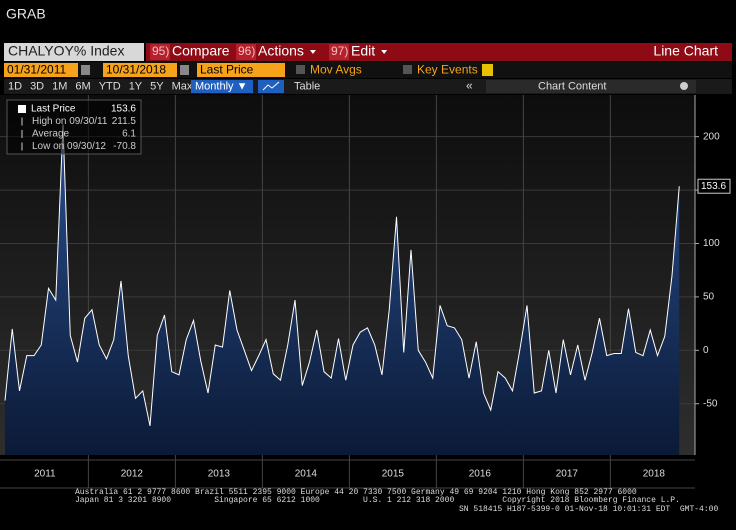 Image resolution: width=736 pixels, height=530 pixels. Describe the element at coordinates (706, 350) in the screenshot. I see `y-tick-label: 0` at that location.